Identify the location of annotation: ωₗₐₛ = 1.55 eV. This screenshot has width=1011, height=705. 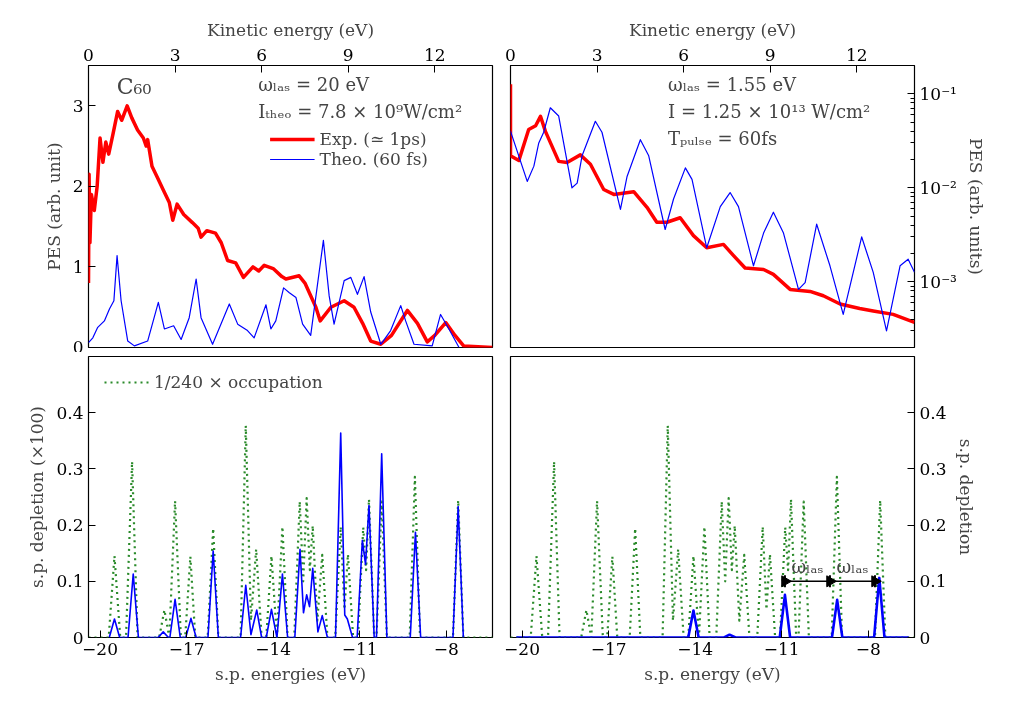
(733, 84).